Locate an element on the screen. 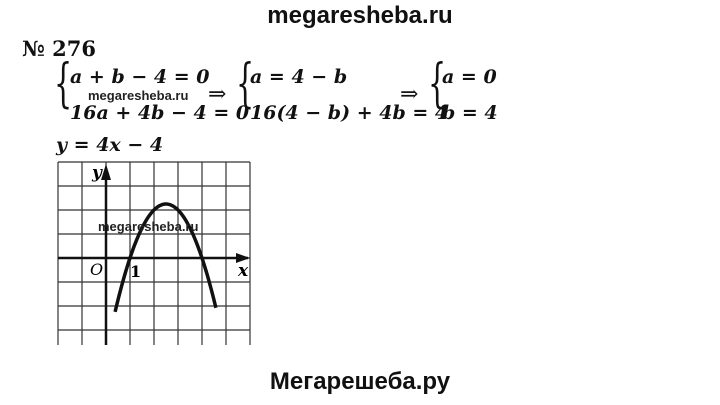 This screenshot has height=405, width=720. watermark: megaresheba.ru is located at coordinates (138, 95).